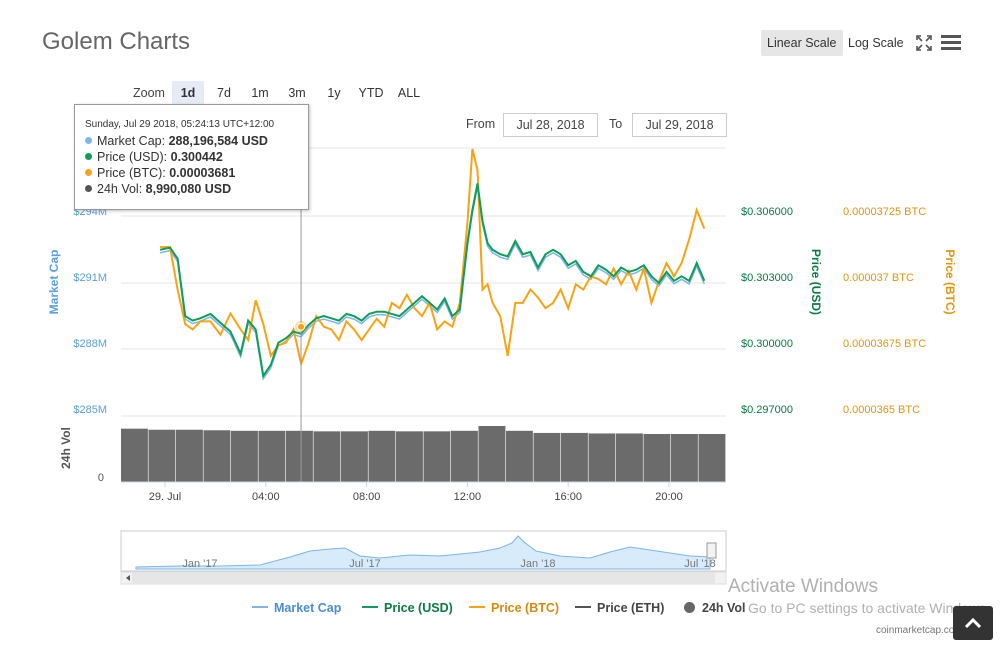  What do you see at coordinates (616, 124) in the screenshot?
I see `to-label: To` at bounding box center [616, 124].